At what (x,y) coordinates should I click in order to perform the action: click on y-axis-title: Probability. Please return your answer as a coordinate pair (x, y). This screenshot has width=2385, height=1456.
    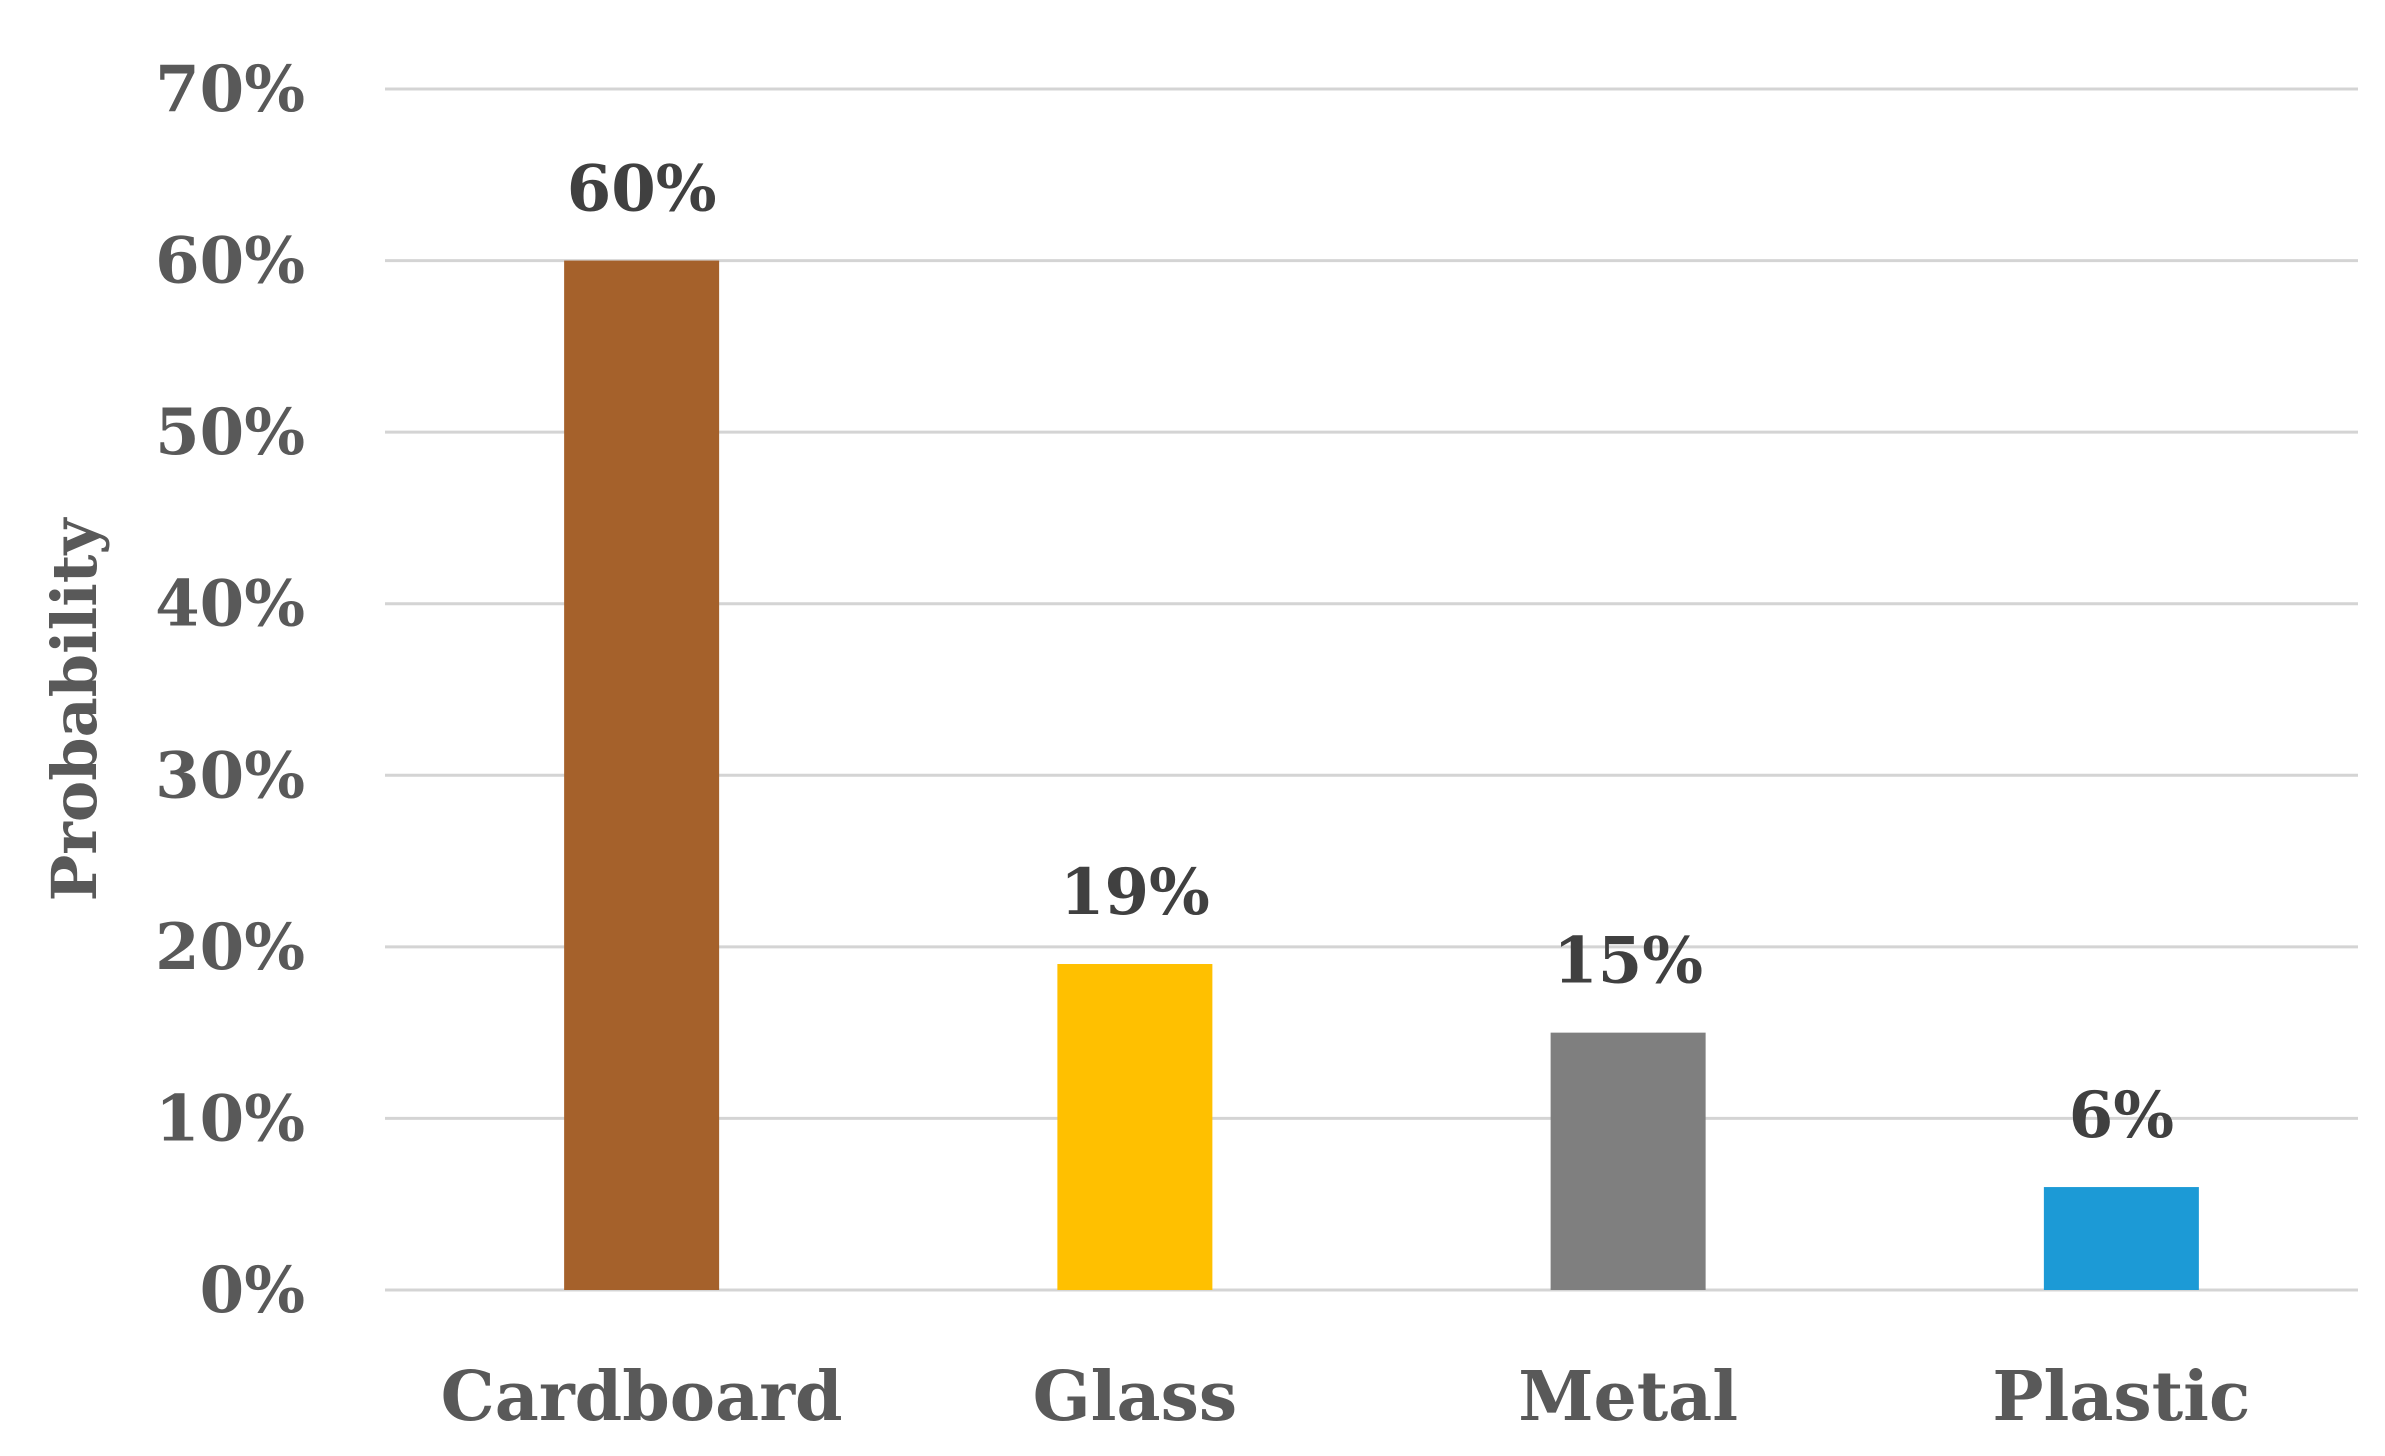
    Looking at the image, I should click on (74, 709).